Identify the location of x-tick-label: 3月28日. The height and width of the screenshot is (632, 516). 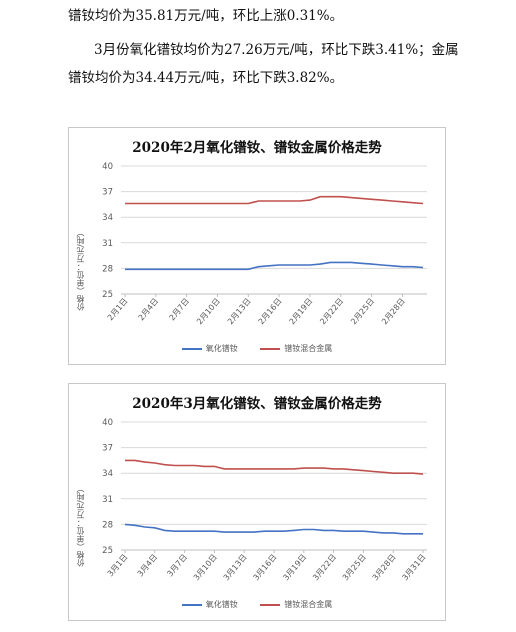
(384, 568).